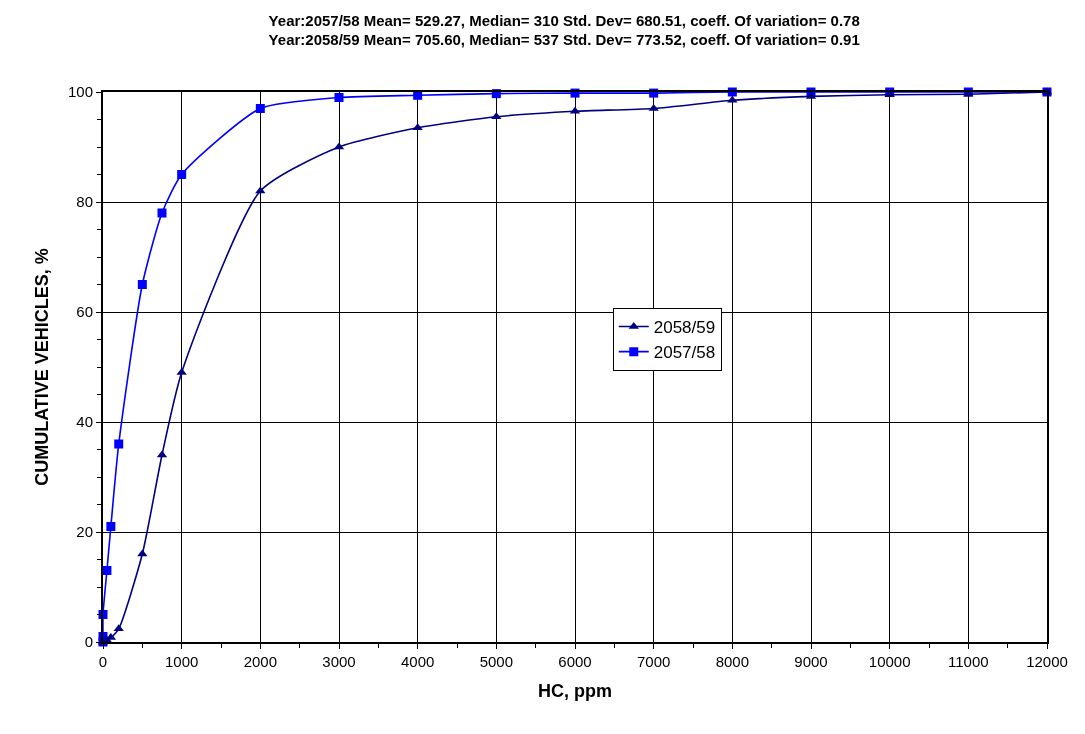 Image resolution: width=1085 pixels, height=734 pixels. Describe the element at coordinates (575, 661) in the screenshot. I see `x-tick-label: 6000` at that location.